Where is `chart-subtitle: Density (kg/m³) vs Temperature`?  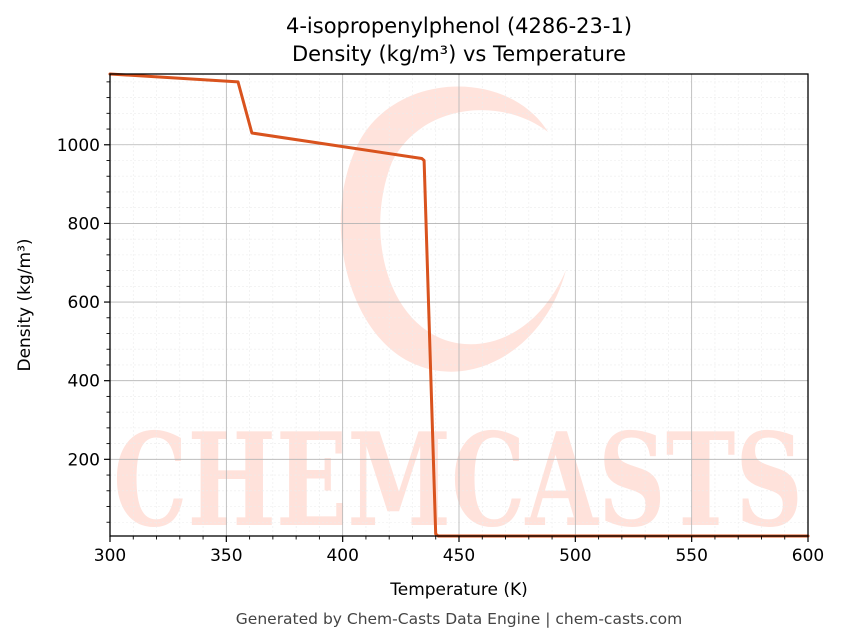
chart-subtitle: Density (kg/m³) vs Temperature is located at coordinates (459, 54).